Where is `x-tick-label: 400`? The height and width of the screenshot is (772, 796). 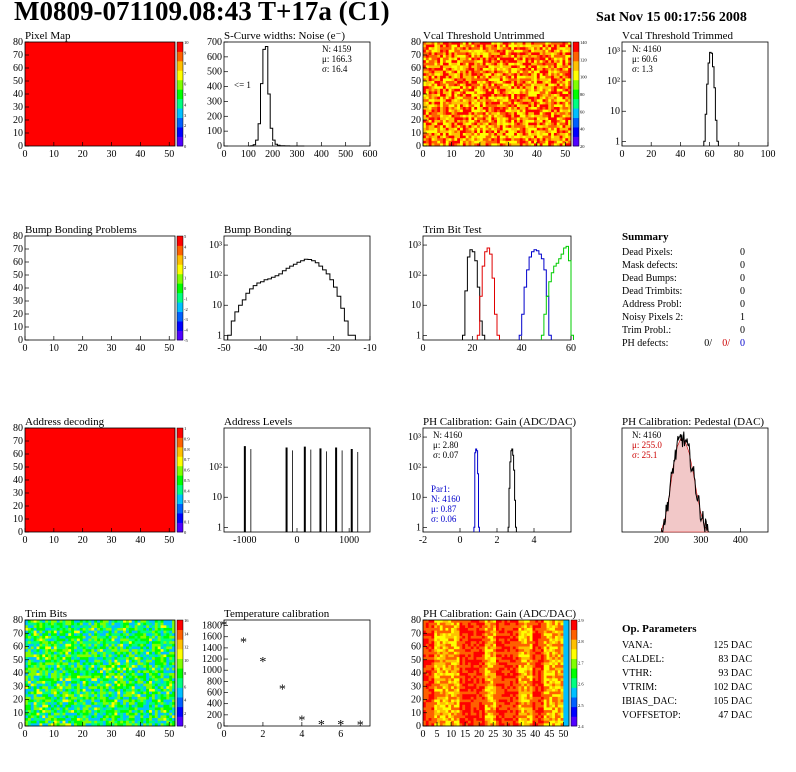 x-tick-label: 400 is located at coordinates (321, 154).